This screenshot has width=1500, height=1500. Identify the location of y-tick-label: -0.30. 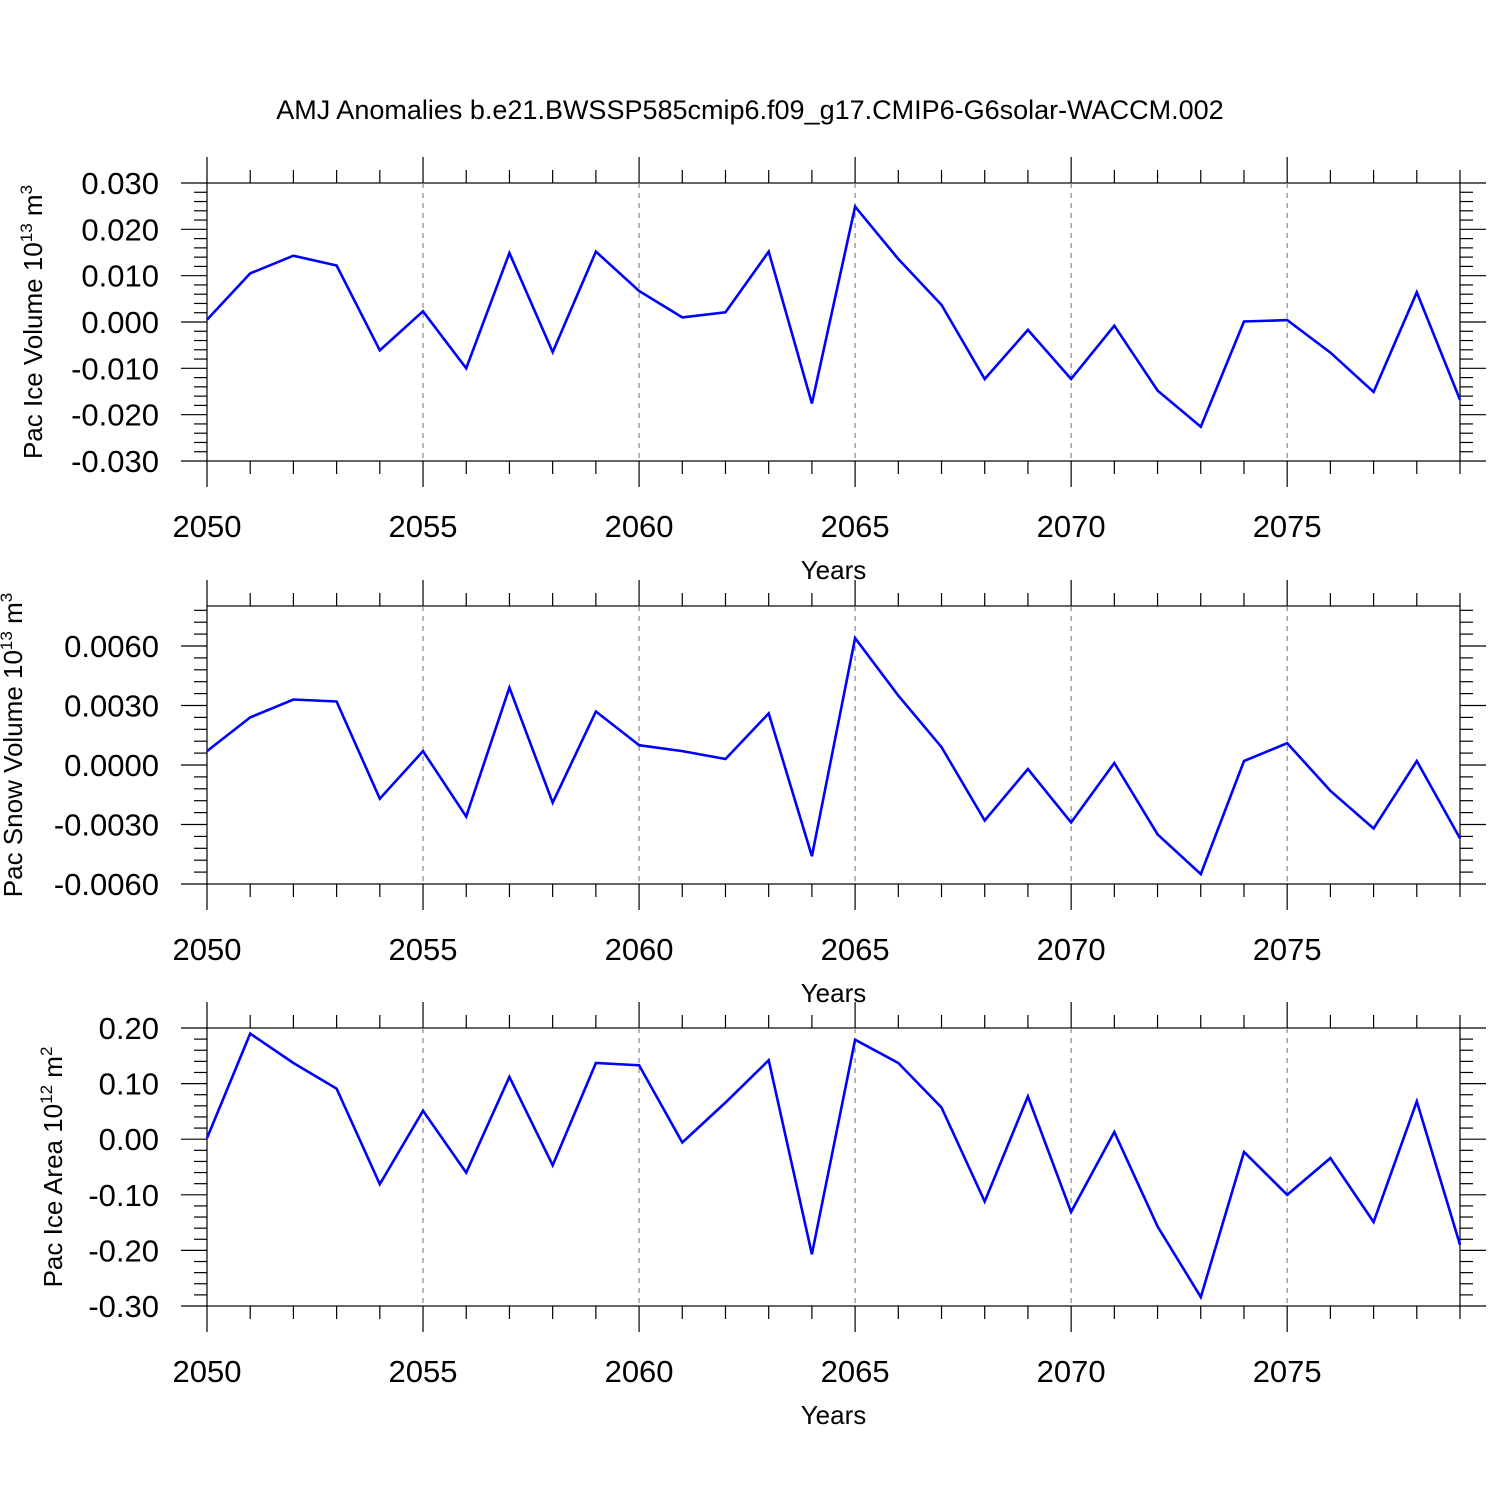
(123, 1306).